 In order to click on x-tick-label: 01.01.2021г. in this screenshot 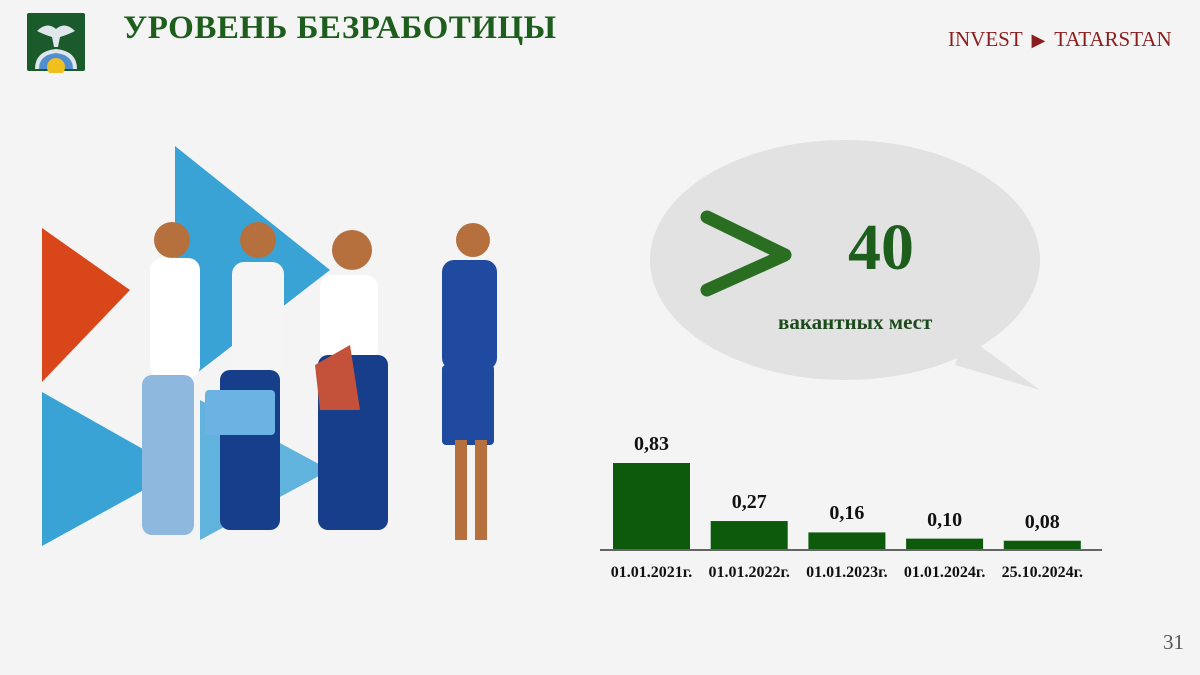, I will do `click(651, 572)`.